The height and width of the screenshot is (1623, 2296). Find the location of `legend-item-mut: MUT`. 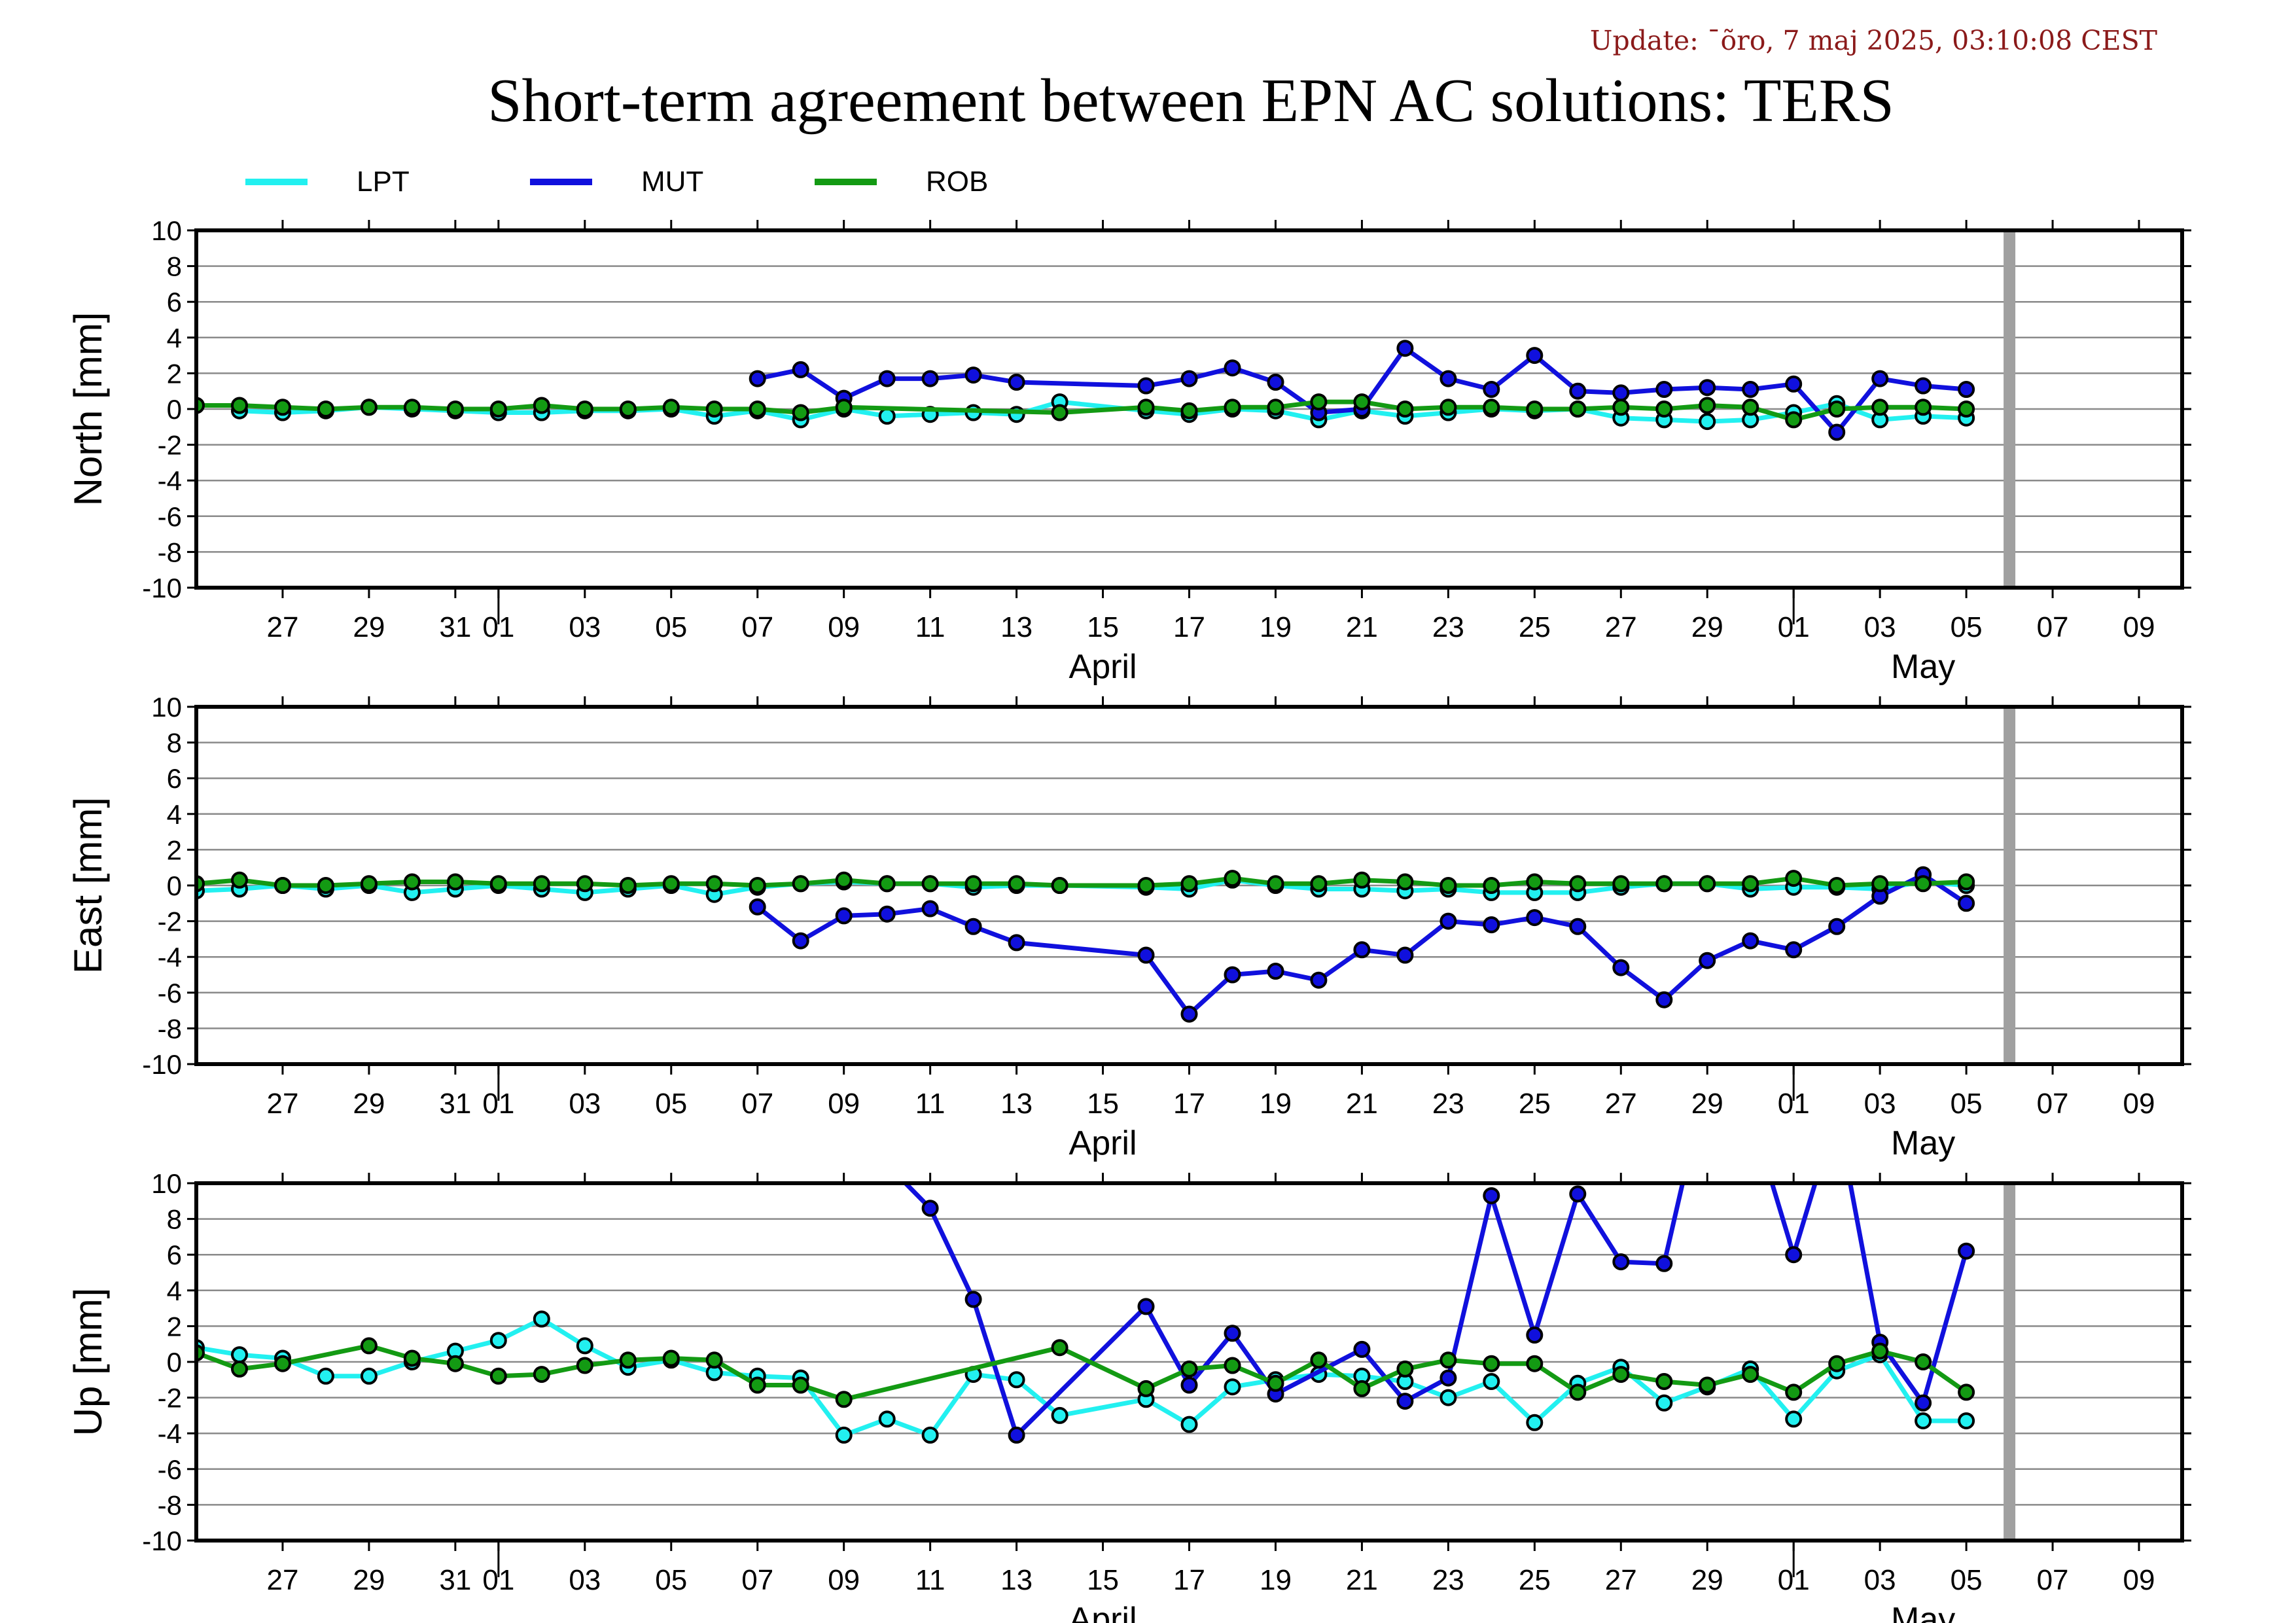

legend-item-mut: MUT is located at coordinates (616, 182).